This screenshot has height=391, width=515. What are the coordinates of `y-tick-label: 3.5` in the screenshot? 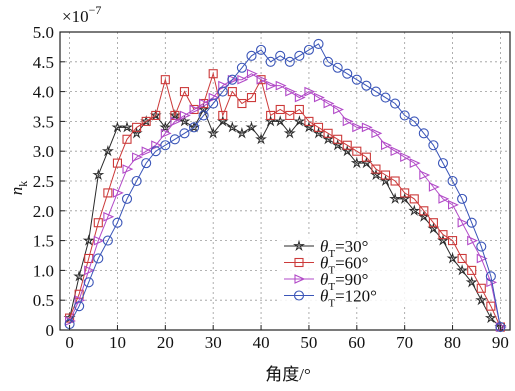 It's located at (43, 121).